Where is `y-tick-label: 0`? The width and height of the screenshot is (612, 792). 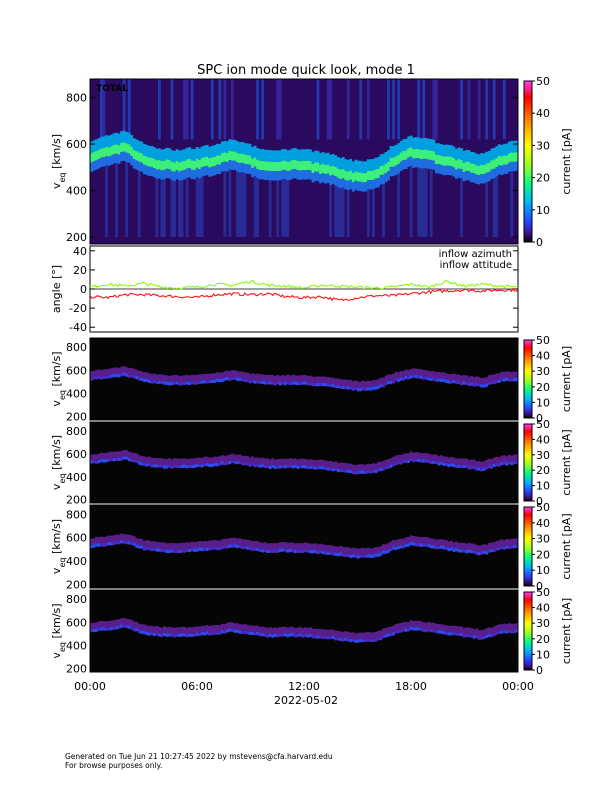 y-tick-label: 0 is located at coordinates (83, 289).